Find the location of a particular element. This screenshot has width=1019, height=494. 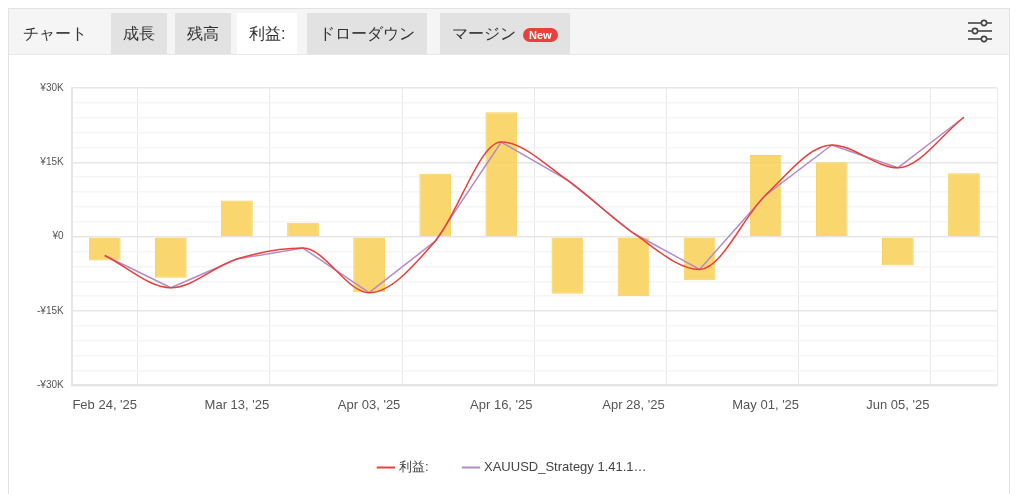

y-tick-label: -¥15K is located at coordinates (51, 310).